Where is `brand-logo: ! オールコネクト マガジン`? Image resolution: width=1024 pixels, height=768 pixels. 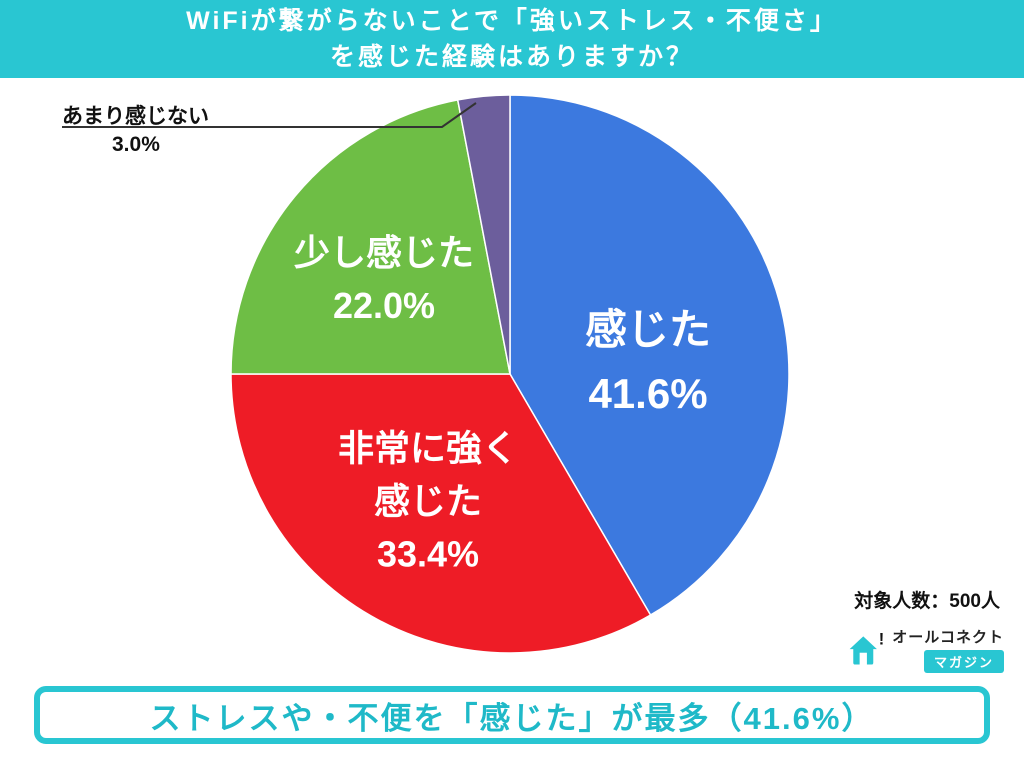
brand-logo: ! オールコネクト マガジン is located at coordinates (925, 649).